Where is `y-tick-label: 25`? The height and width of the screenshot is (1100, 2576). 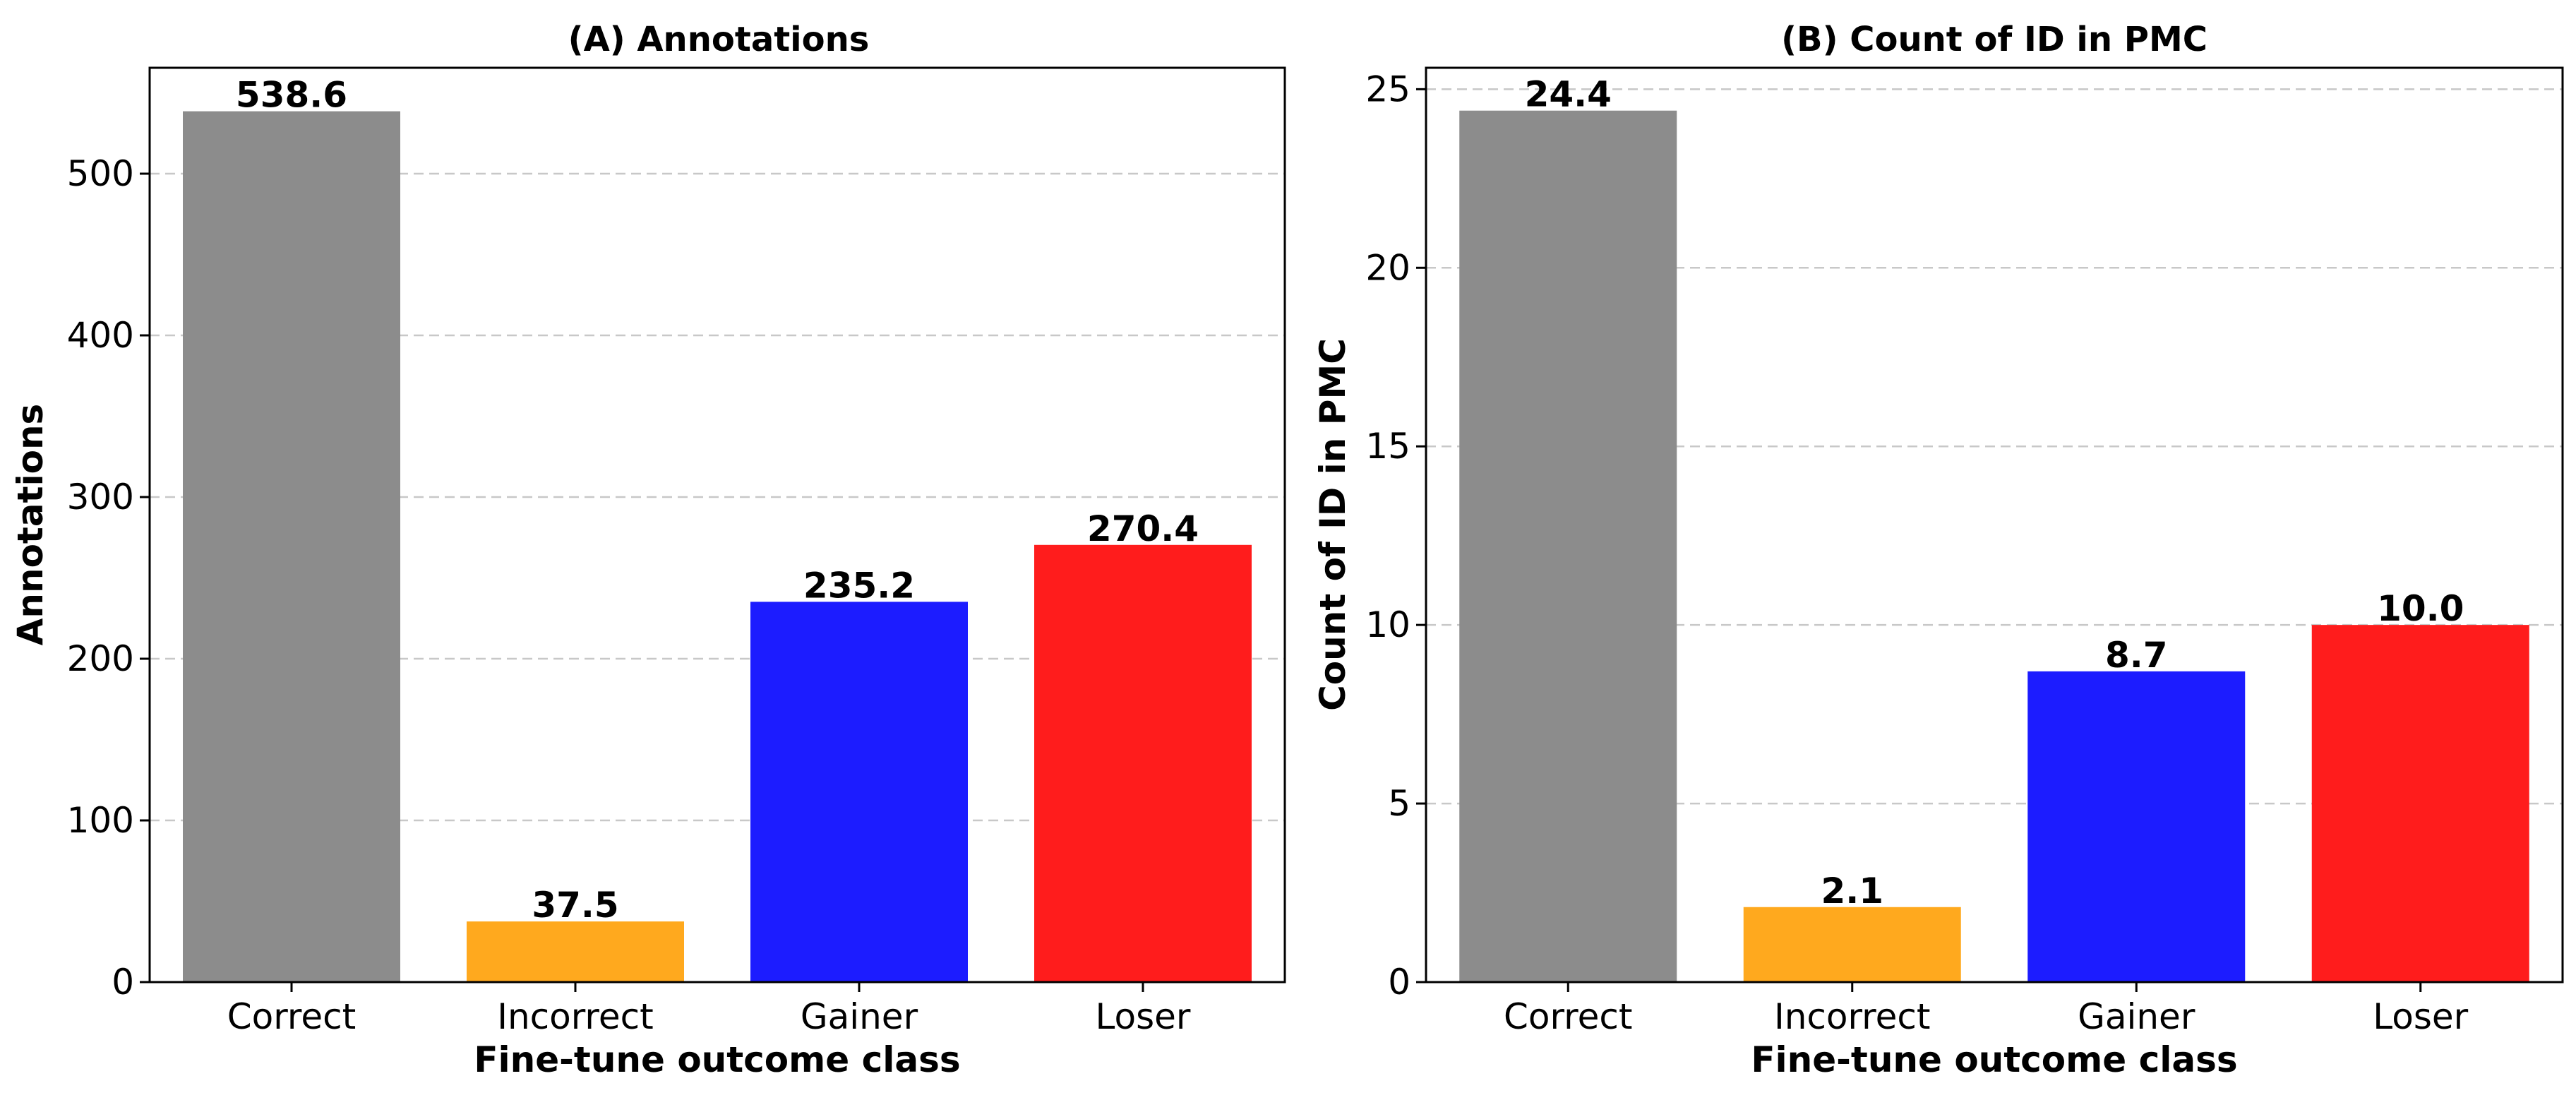 y-tick-label: 25 is located at coordinates (1387, 88).